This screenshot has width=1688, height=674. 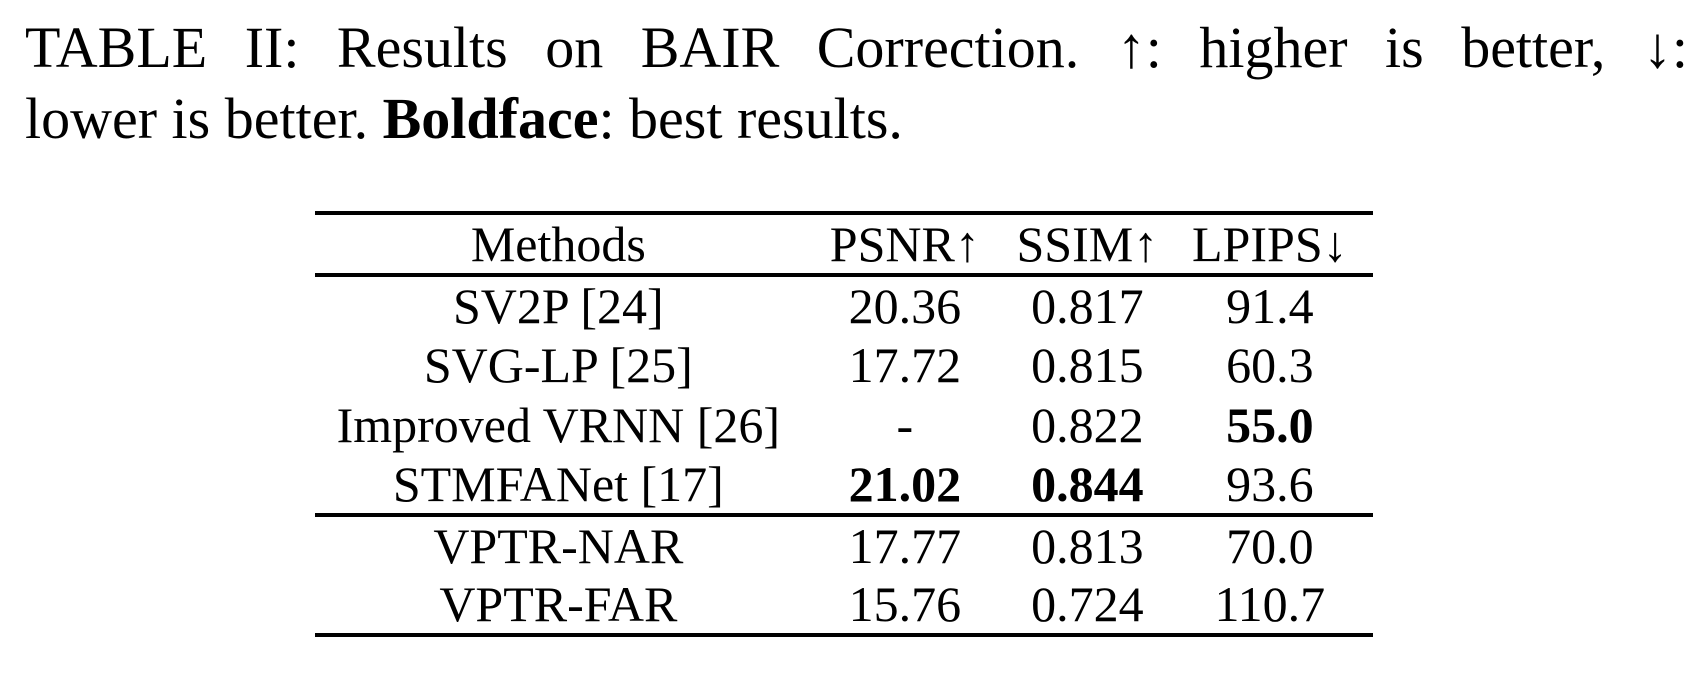 I want to click on psnr-cell: 17.77, so click(x=905, y=546).